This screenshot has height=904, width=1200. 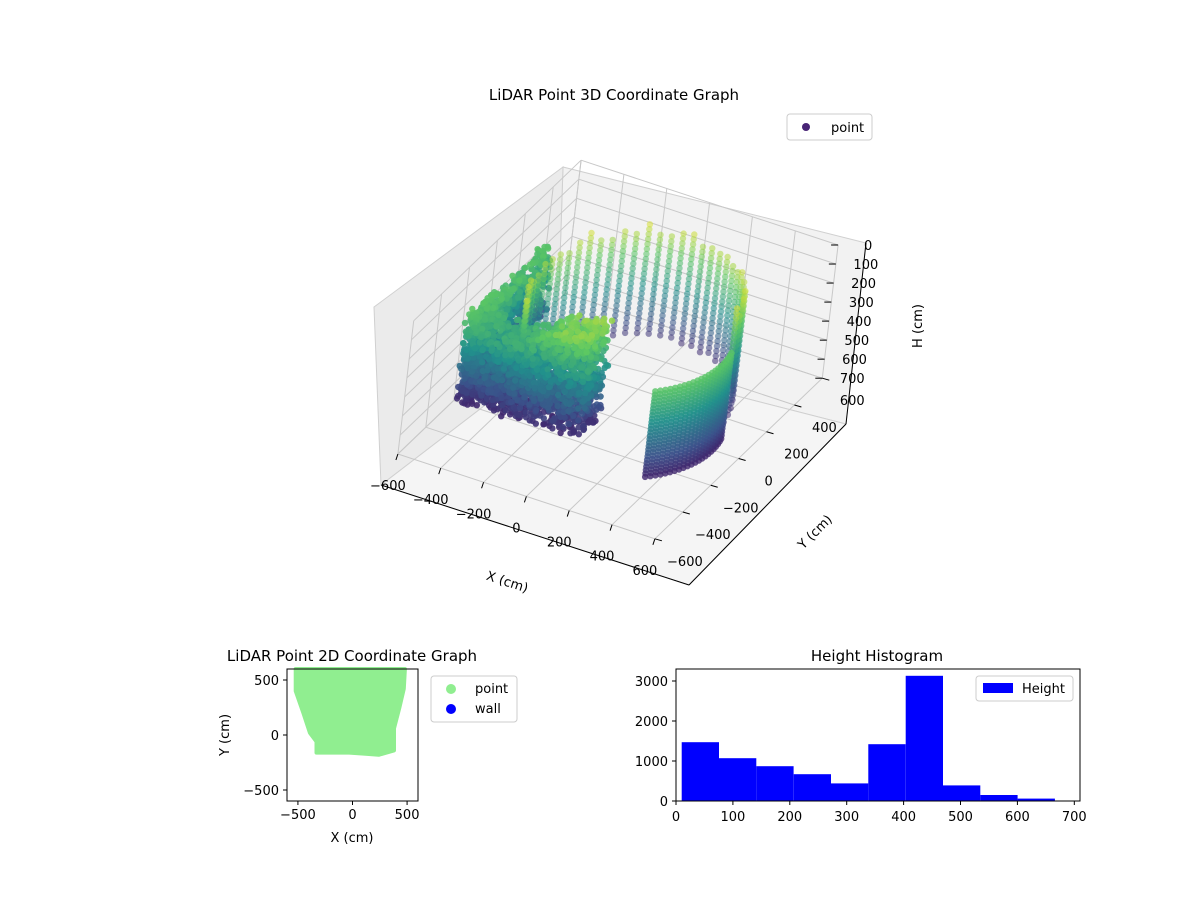 What do you see at coordinates (352, 656) in the screenshot?
I see `chart2d-title: LiDAR Point 2D Coordinate Graph` at bounding box center [352, 656].